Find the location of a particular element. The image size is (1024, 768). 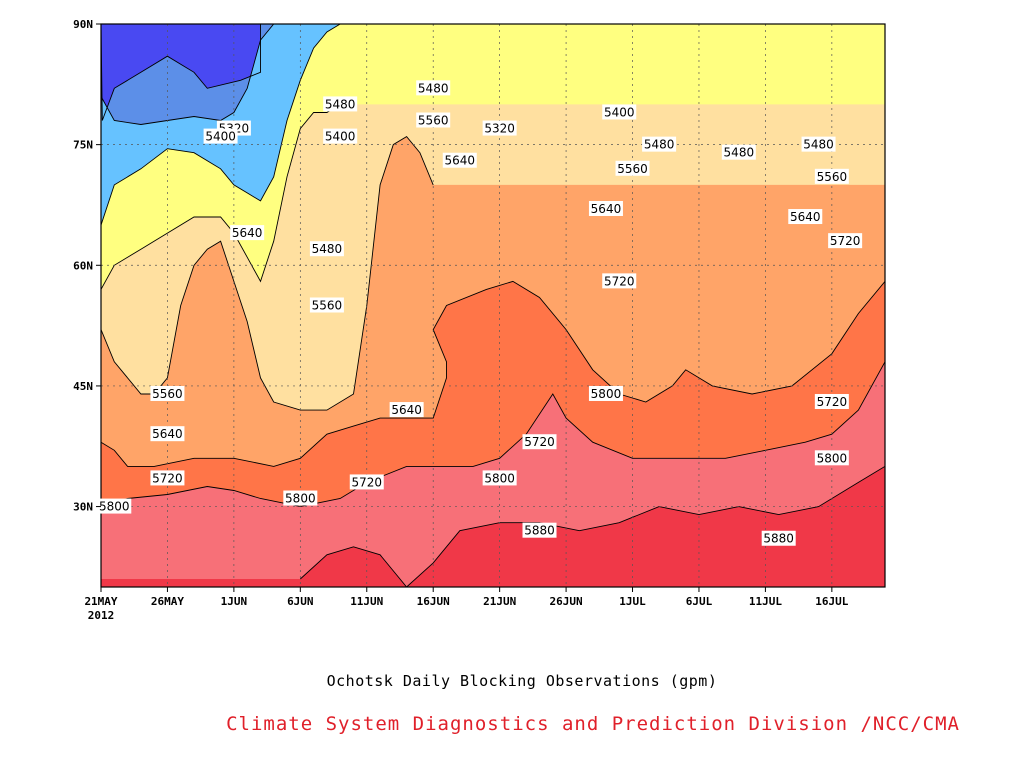

contour-label-text: 5880 is located at coordinates (778, 539).